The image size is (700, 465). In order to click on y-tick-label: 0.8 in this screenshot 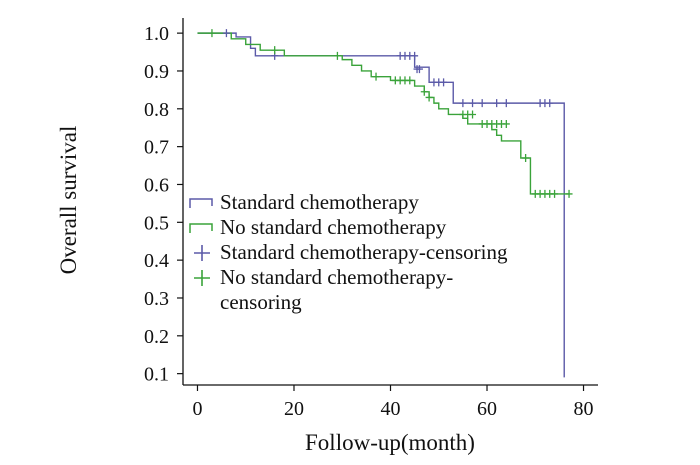, I will do `click(156, 110)`.